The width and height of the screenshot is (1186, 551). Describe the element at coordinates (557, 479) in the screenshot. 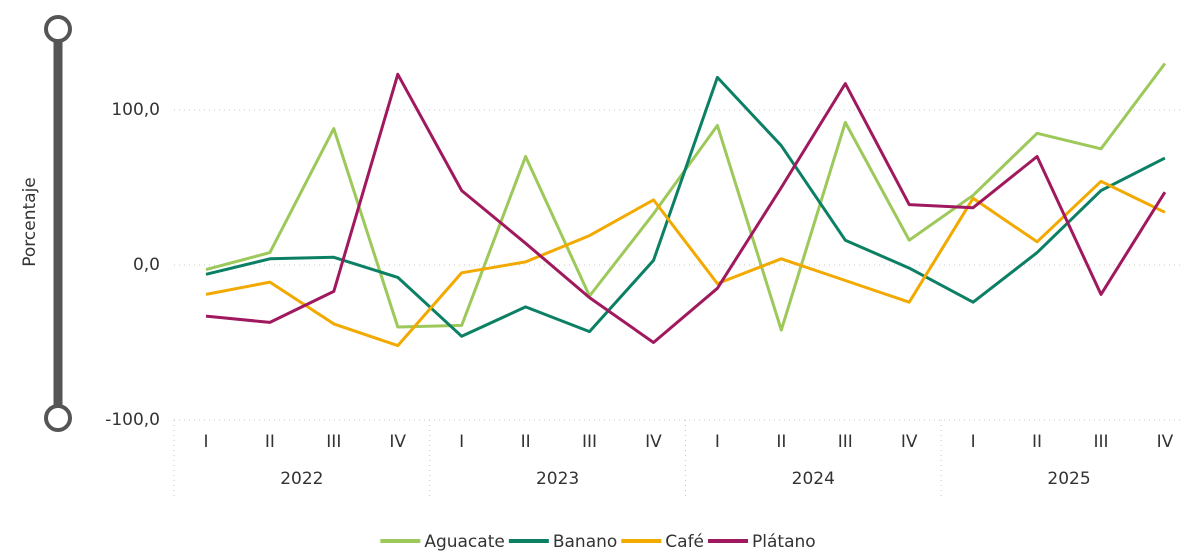

I see `x-group-label: 2023` at that location.